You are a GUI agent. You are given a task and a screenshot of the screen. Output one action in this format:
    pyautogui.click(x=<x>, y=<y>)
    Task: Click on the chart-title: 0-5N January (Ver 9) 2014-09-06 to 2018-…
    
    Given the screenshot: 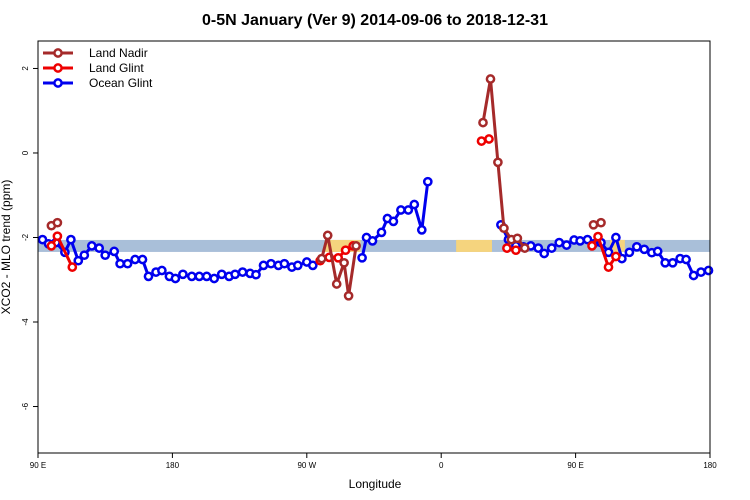 What is the action you would take?
    pyautogui.click(x=375, y=20)
    